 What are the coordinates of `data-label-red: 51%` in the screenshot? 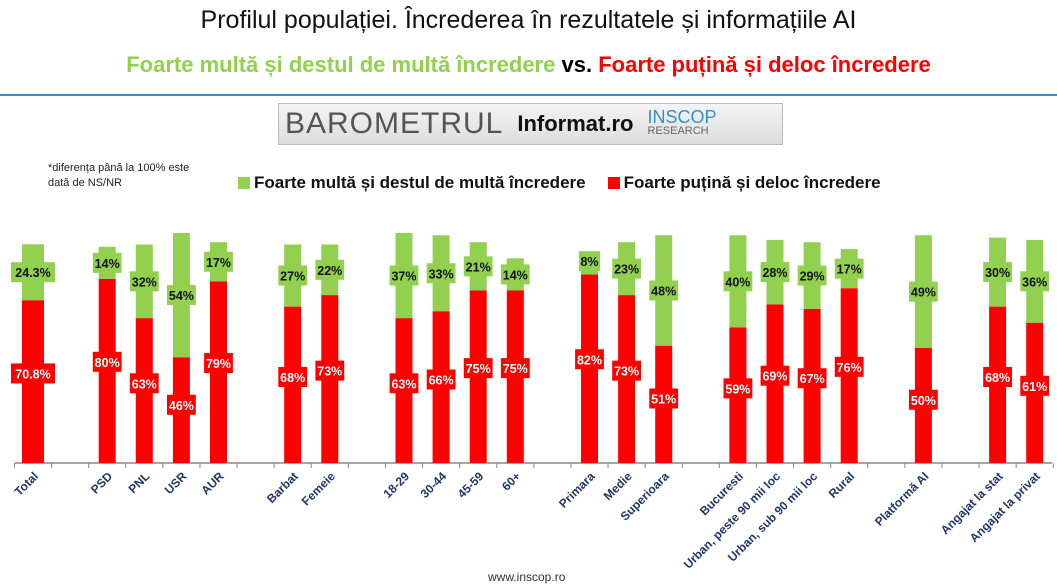 It's located at (663, 399).